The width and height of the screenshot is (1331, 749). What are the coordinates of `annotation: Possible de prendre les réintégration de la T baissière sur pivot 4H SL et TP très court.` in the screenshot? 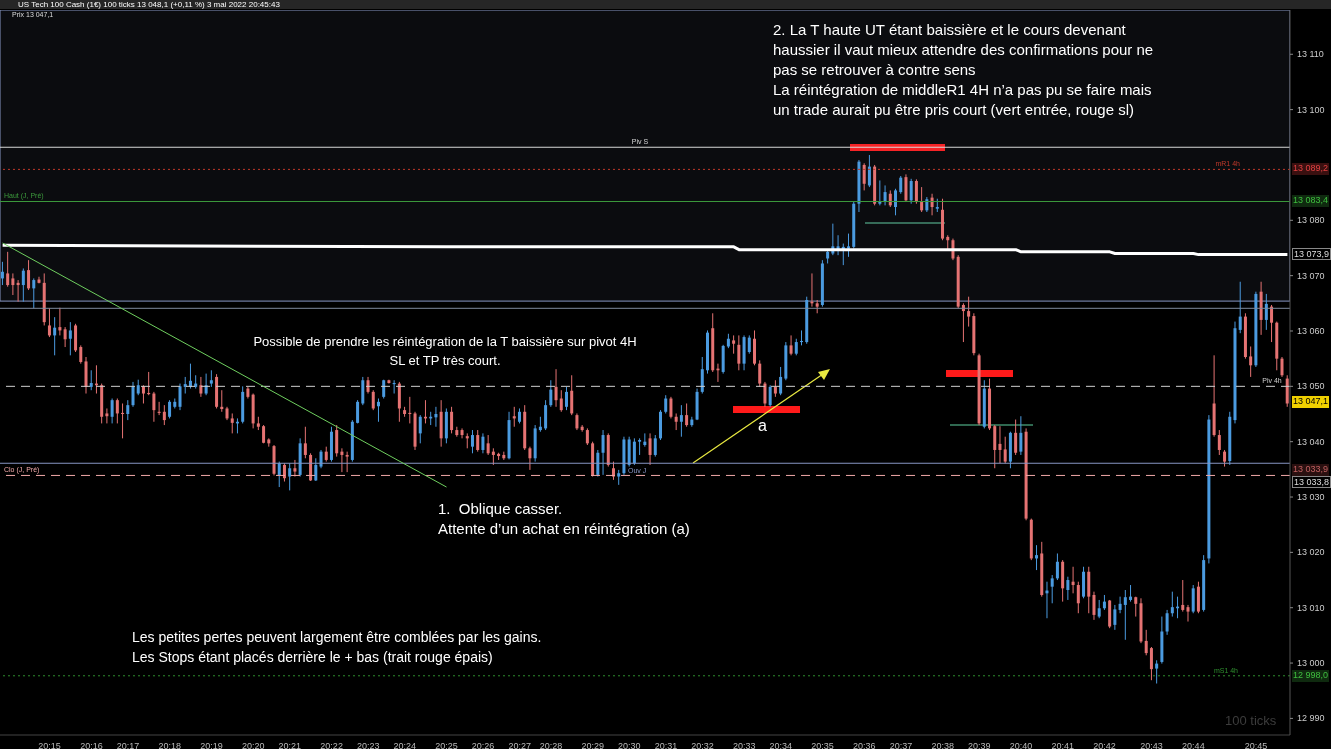 It's located at (445, 351).